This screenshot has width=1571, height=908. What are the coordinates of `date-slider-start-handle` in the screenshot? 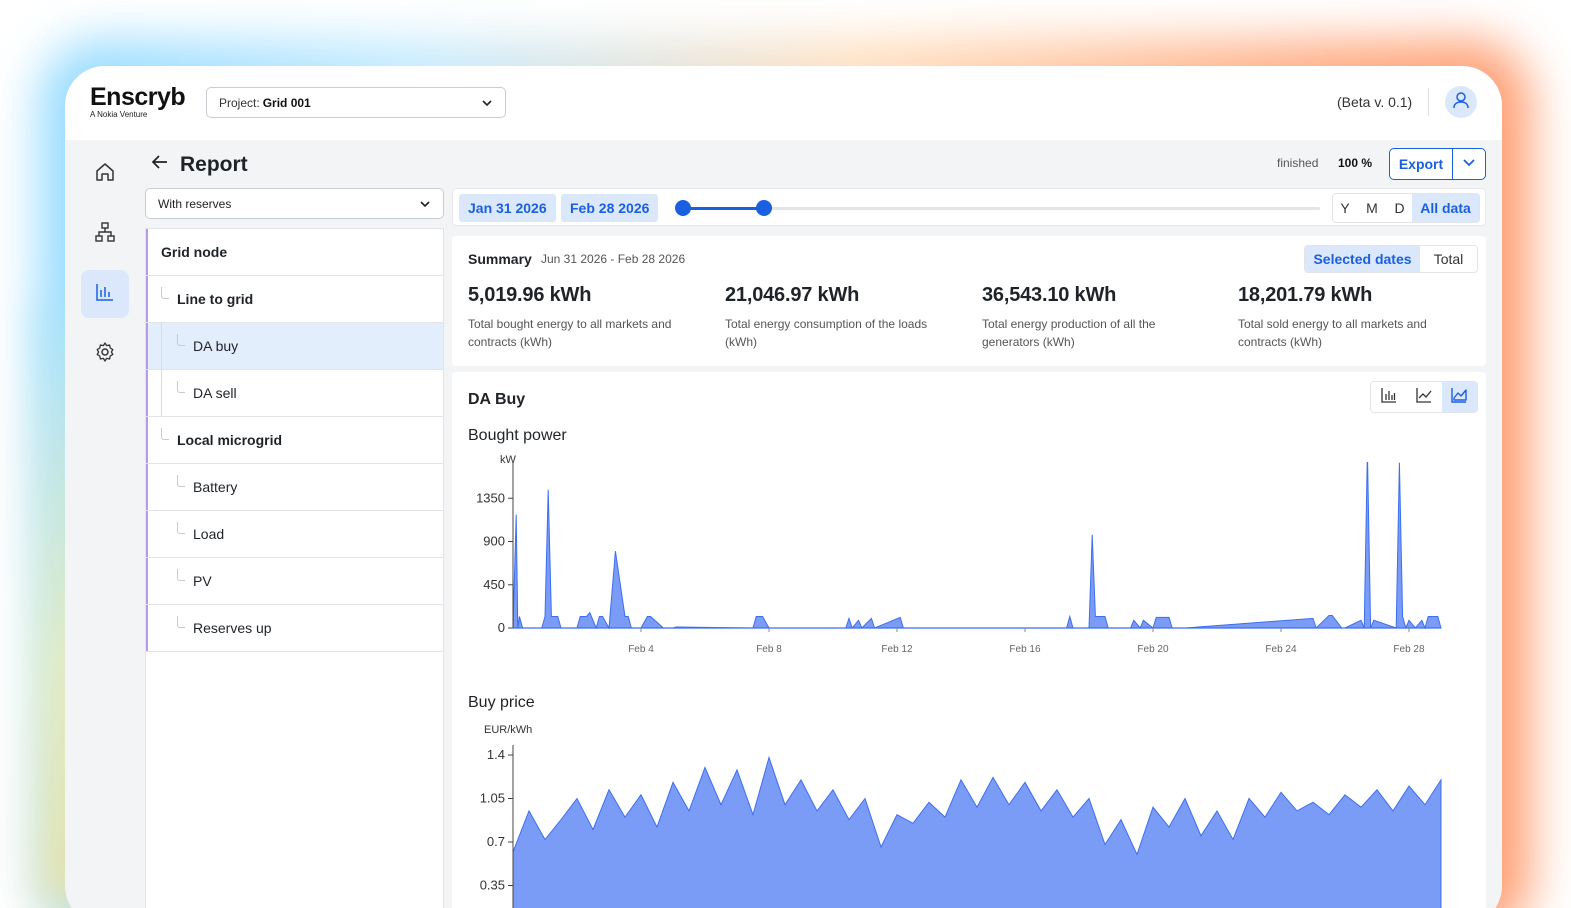 It's located at (683, 208).